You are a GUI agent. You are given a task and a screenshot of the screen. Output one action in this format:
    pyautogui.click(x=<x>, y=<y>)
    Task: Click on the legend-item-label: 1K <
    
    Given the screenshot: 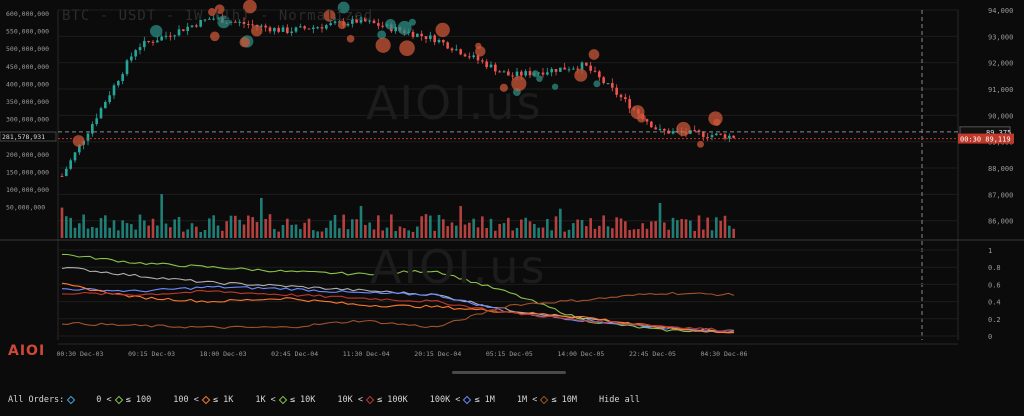 What is the action you would take?
    pyautogui.click(x=265, y=400)
    